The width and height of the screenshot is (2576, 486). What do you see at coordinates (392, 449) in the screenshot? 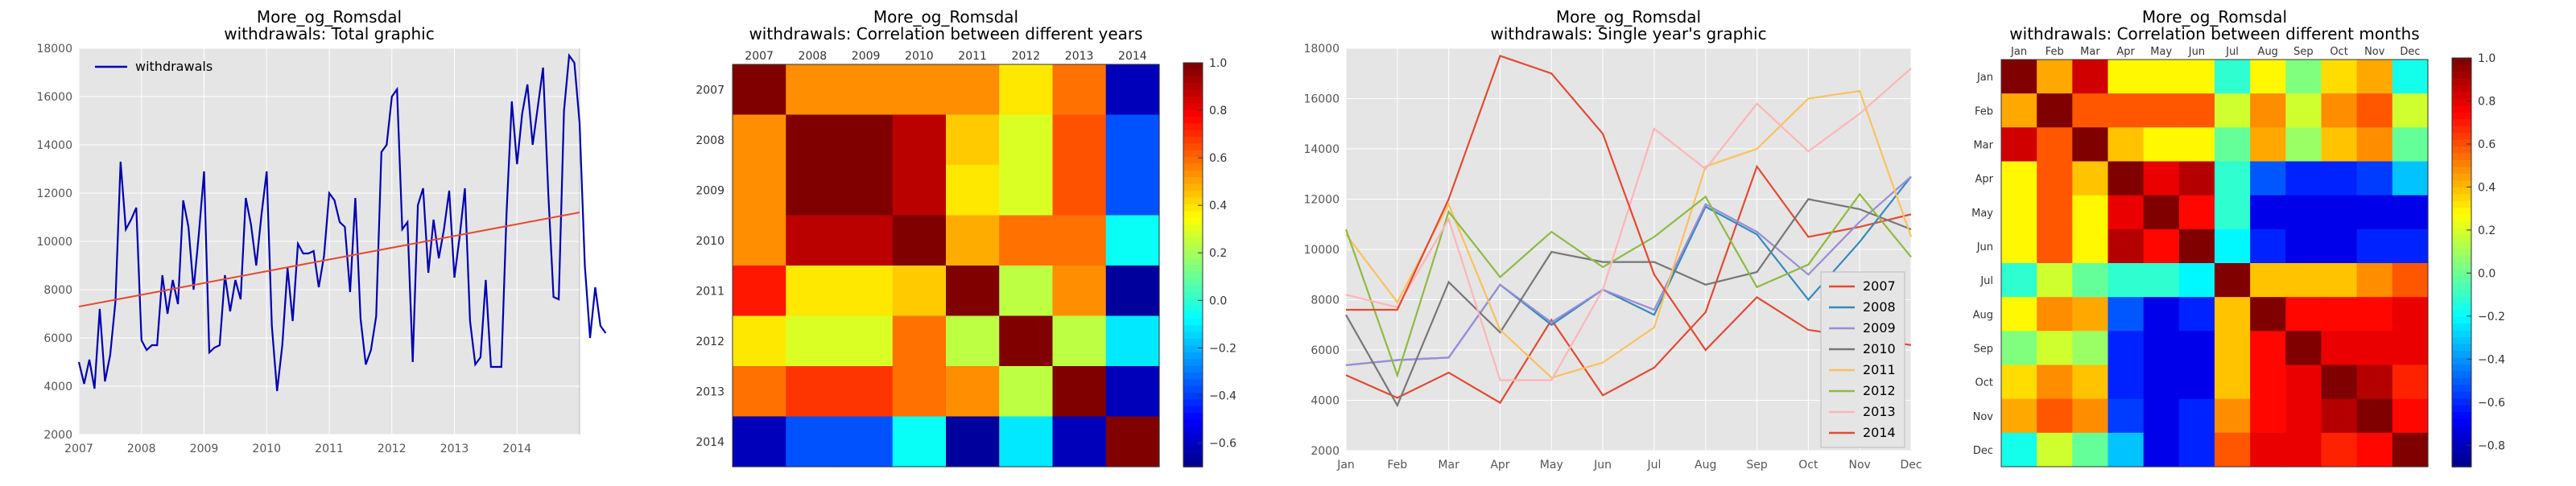
I see `x-tick-label: 2012` at bounding box center [392, 449].